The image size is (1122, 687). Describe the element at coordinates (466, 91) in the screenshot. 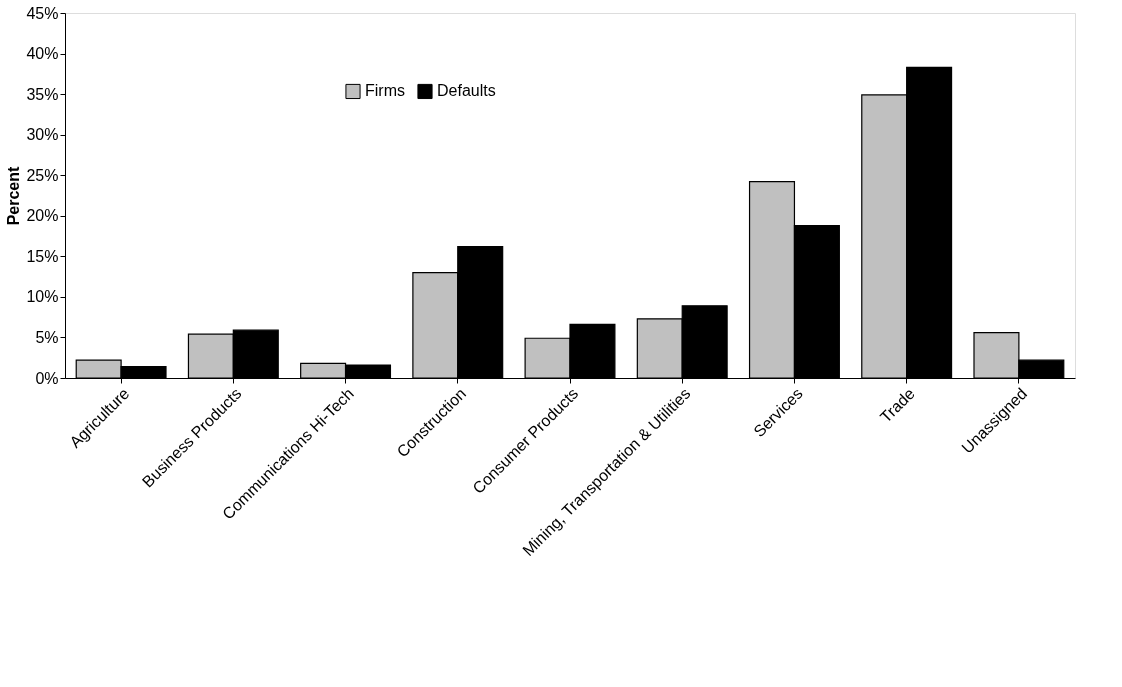

I see `legend-label: Defaults` at that location.